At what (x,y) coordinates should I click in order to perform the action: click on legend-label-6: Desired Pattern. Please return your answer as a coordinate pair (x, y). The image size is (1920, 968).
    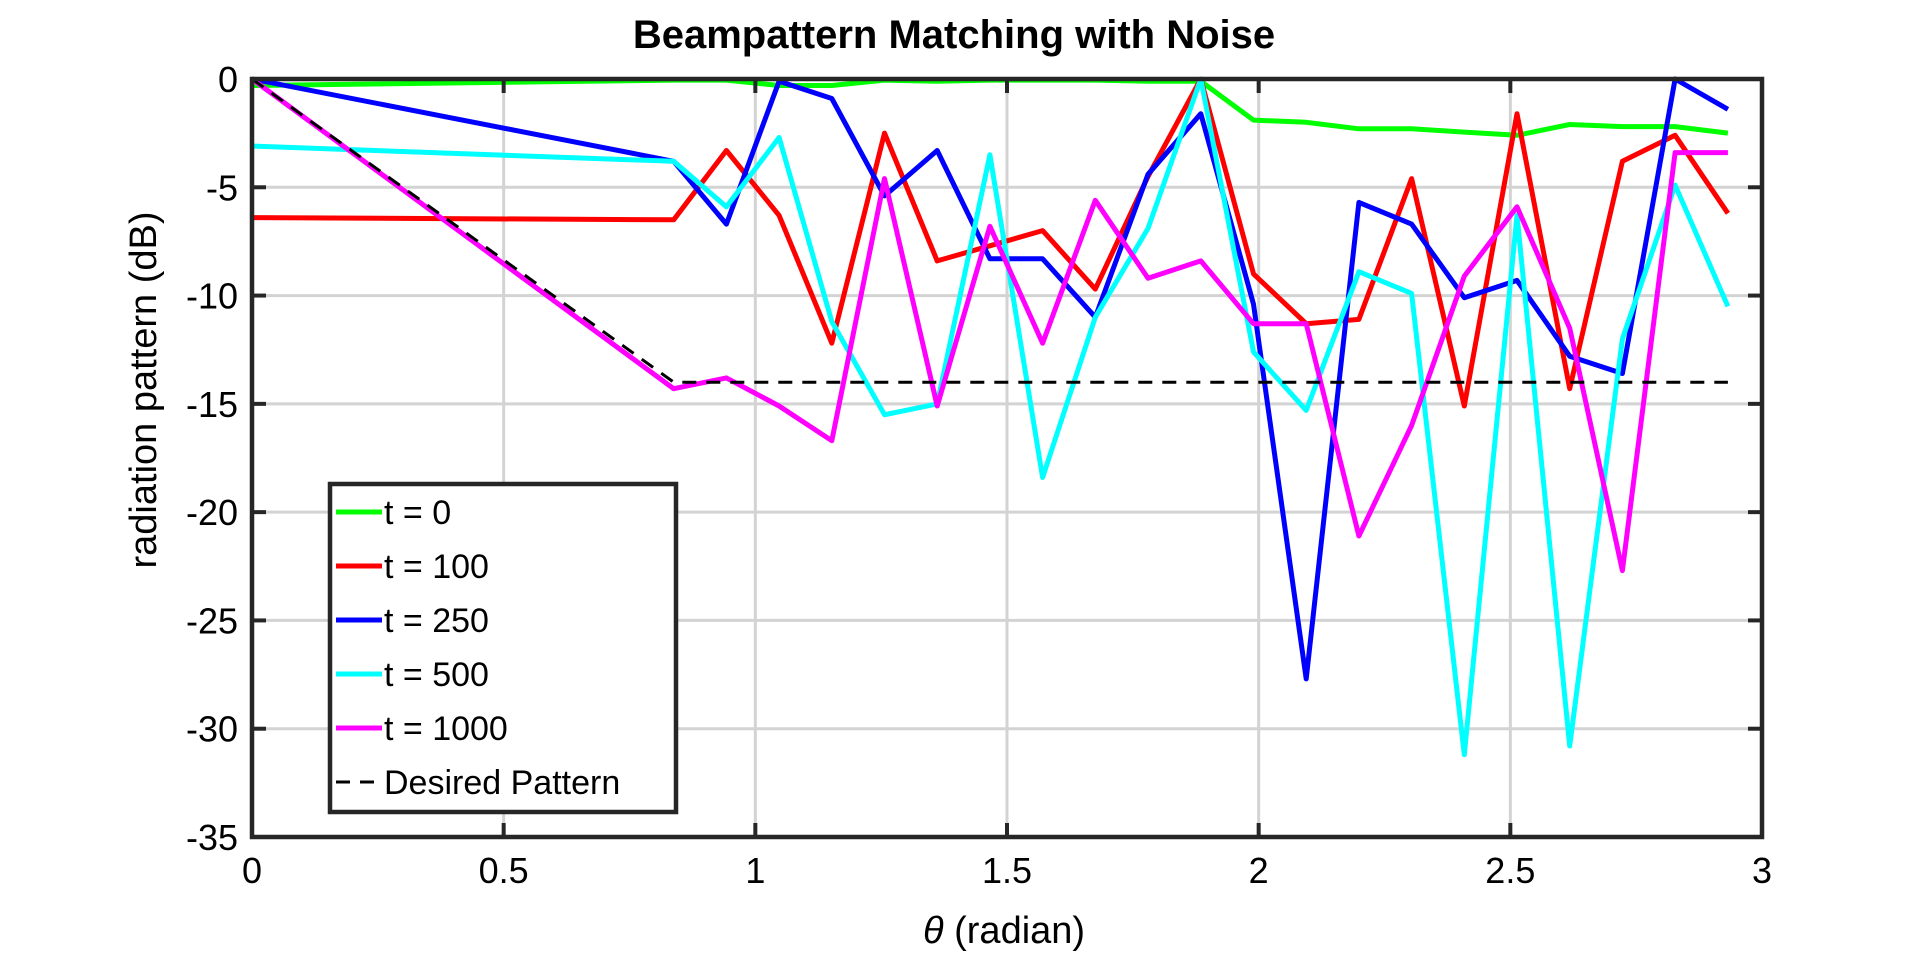
    Looking at the image, I should click on (502, 783).